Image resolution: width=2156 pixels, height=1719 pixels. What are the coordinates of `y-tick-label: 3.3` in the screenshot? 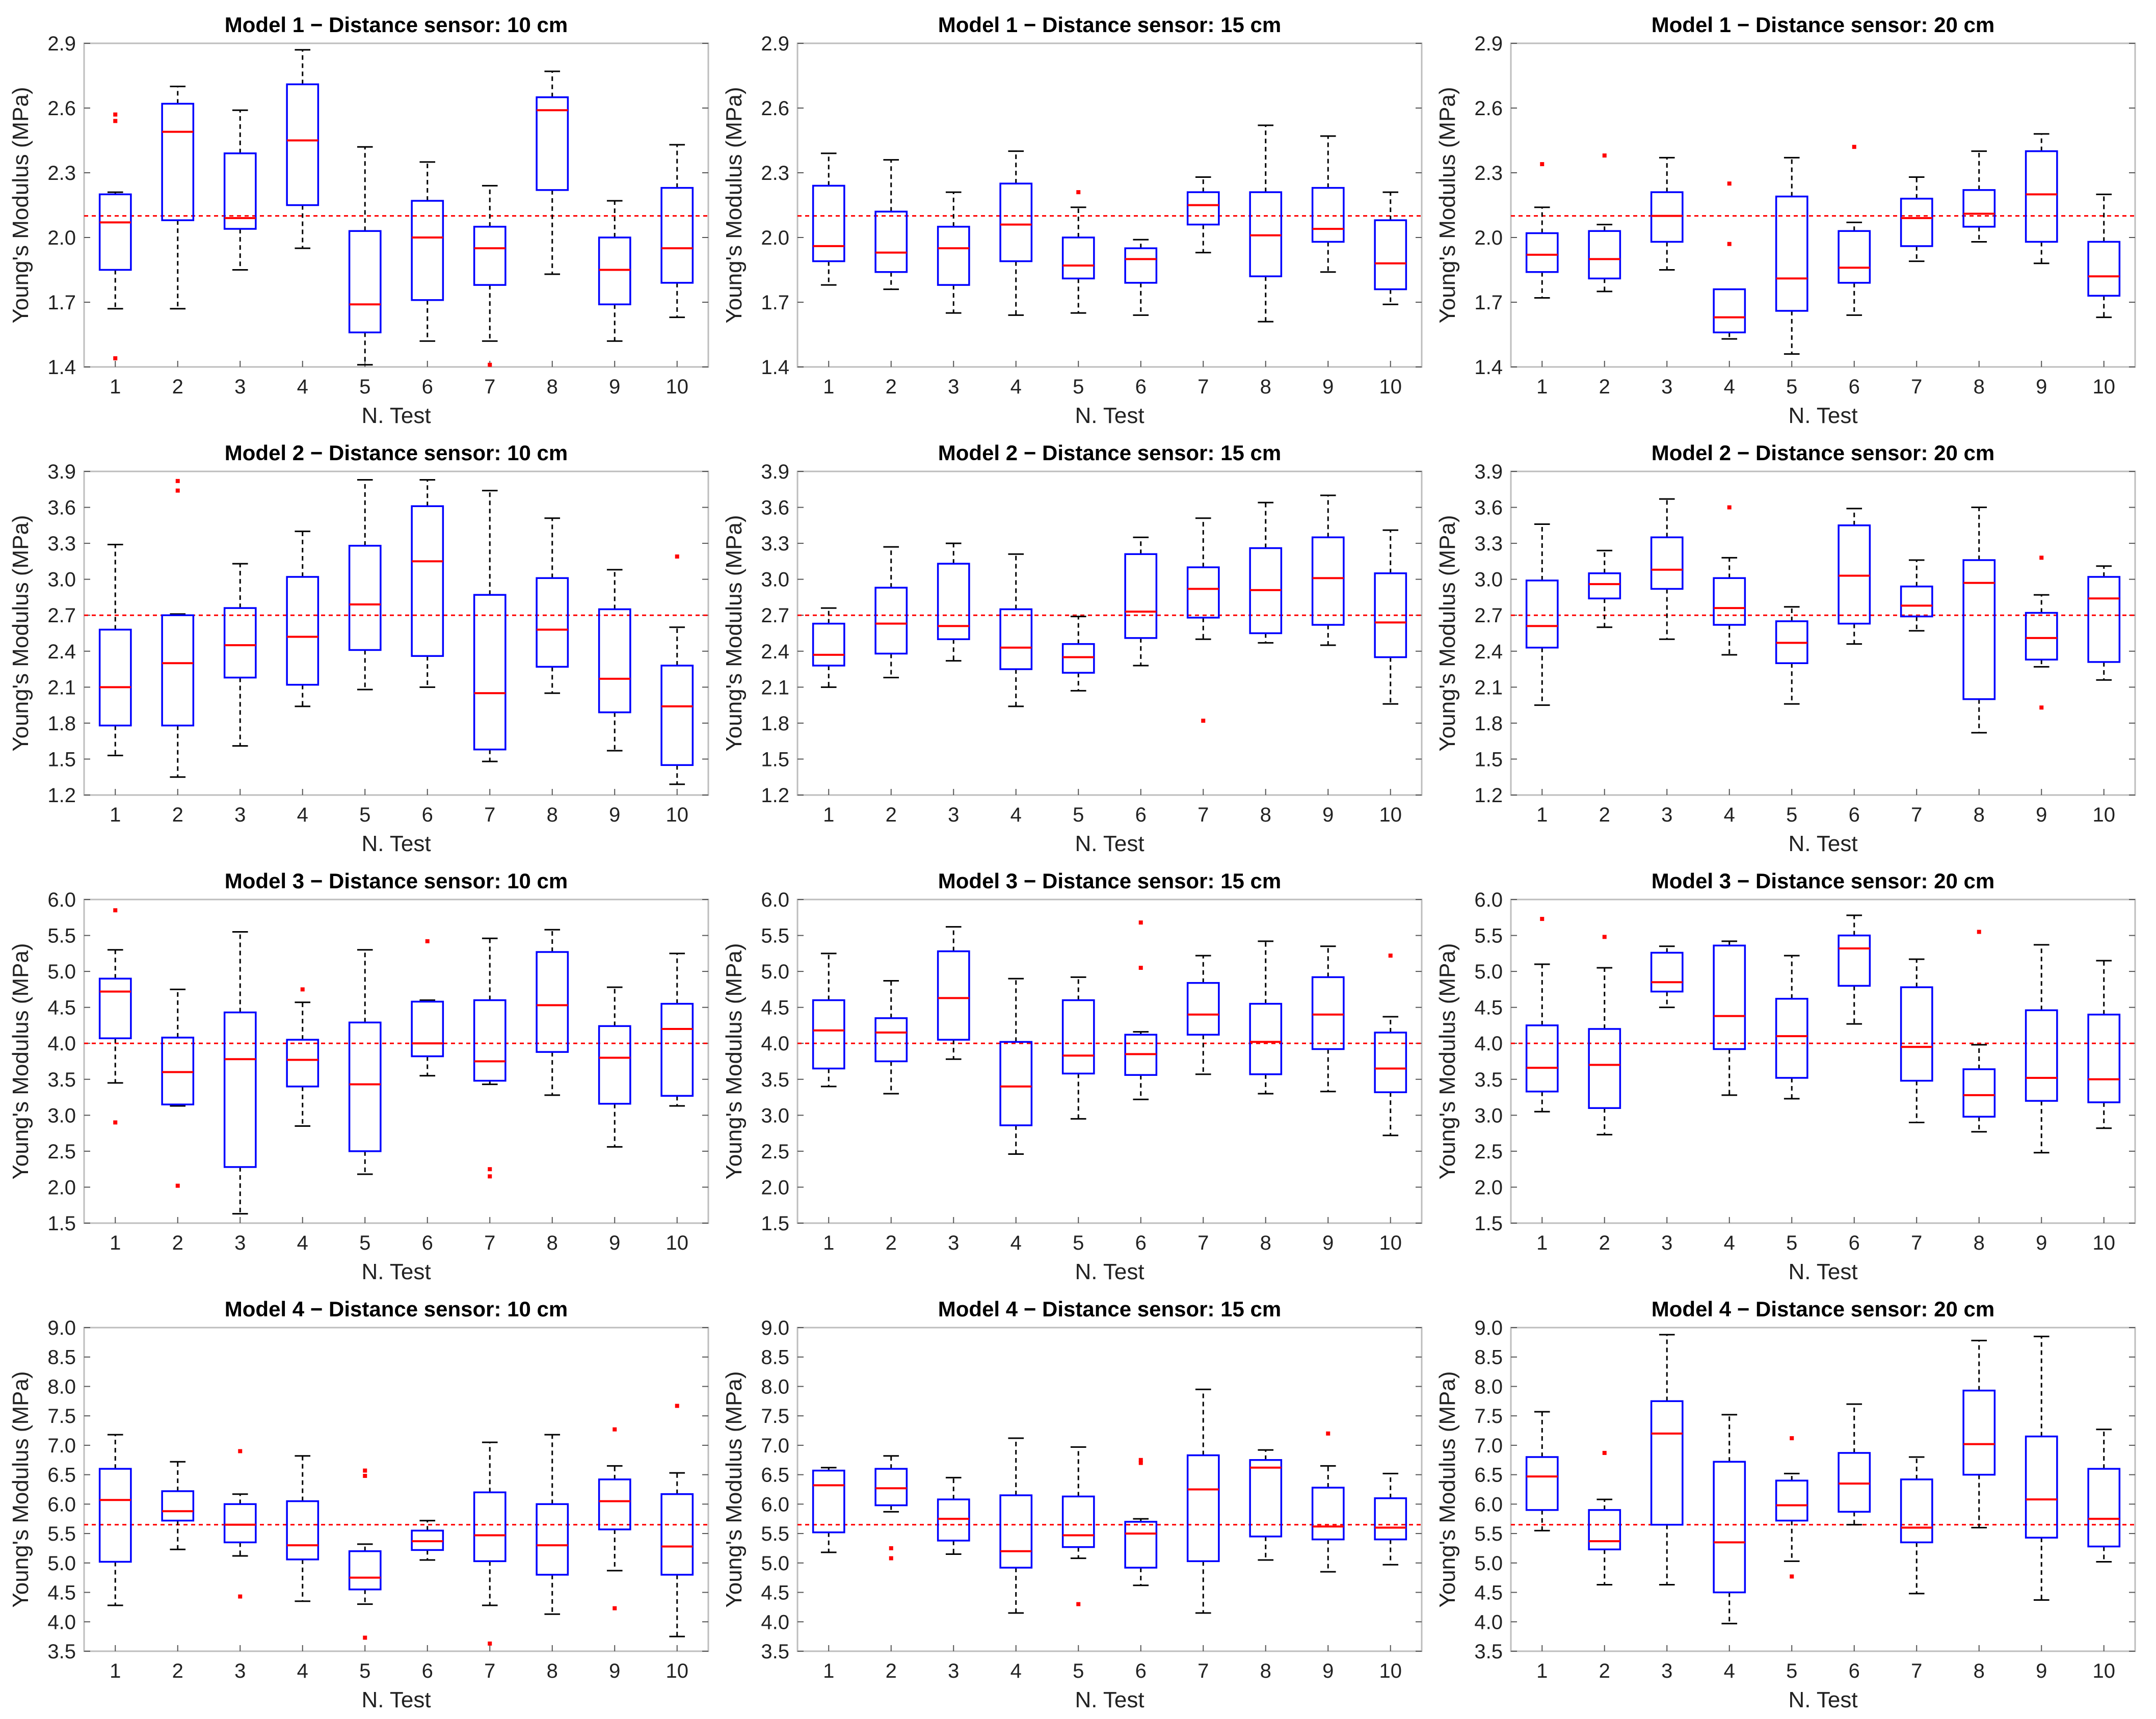 It's located at (62, 544).